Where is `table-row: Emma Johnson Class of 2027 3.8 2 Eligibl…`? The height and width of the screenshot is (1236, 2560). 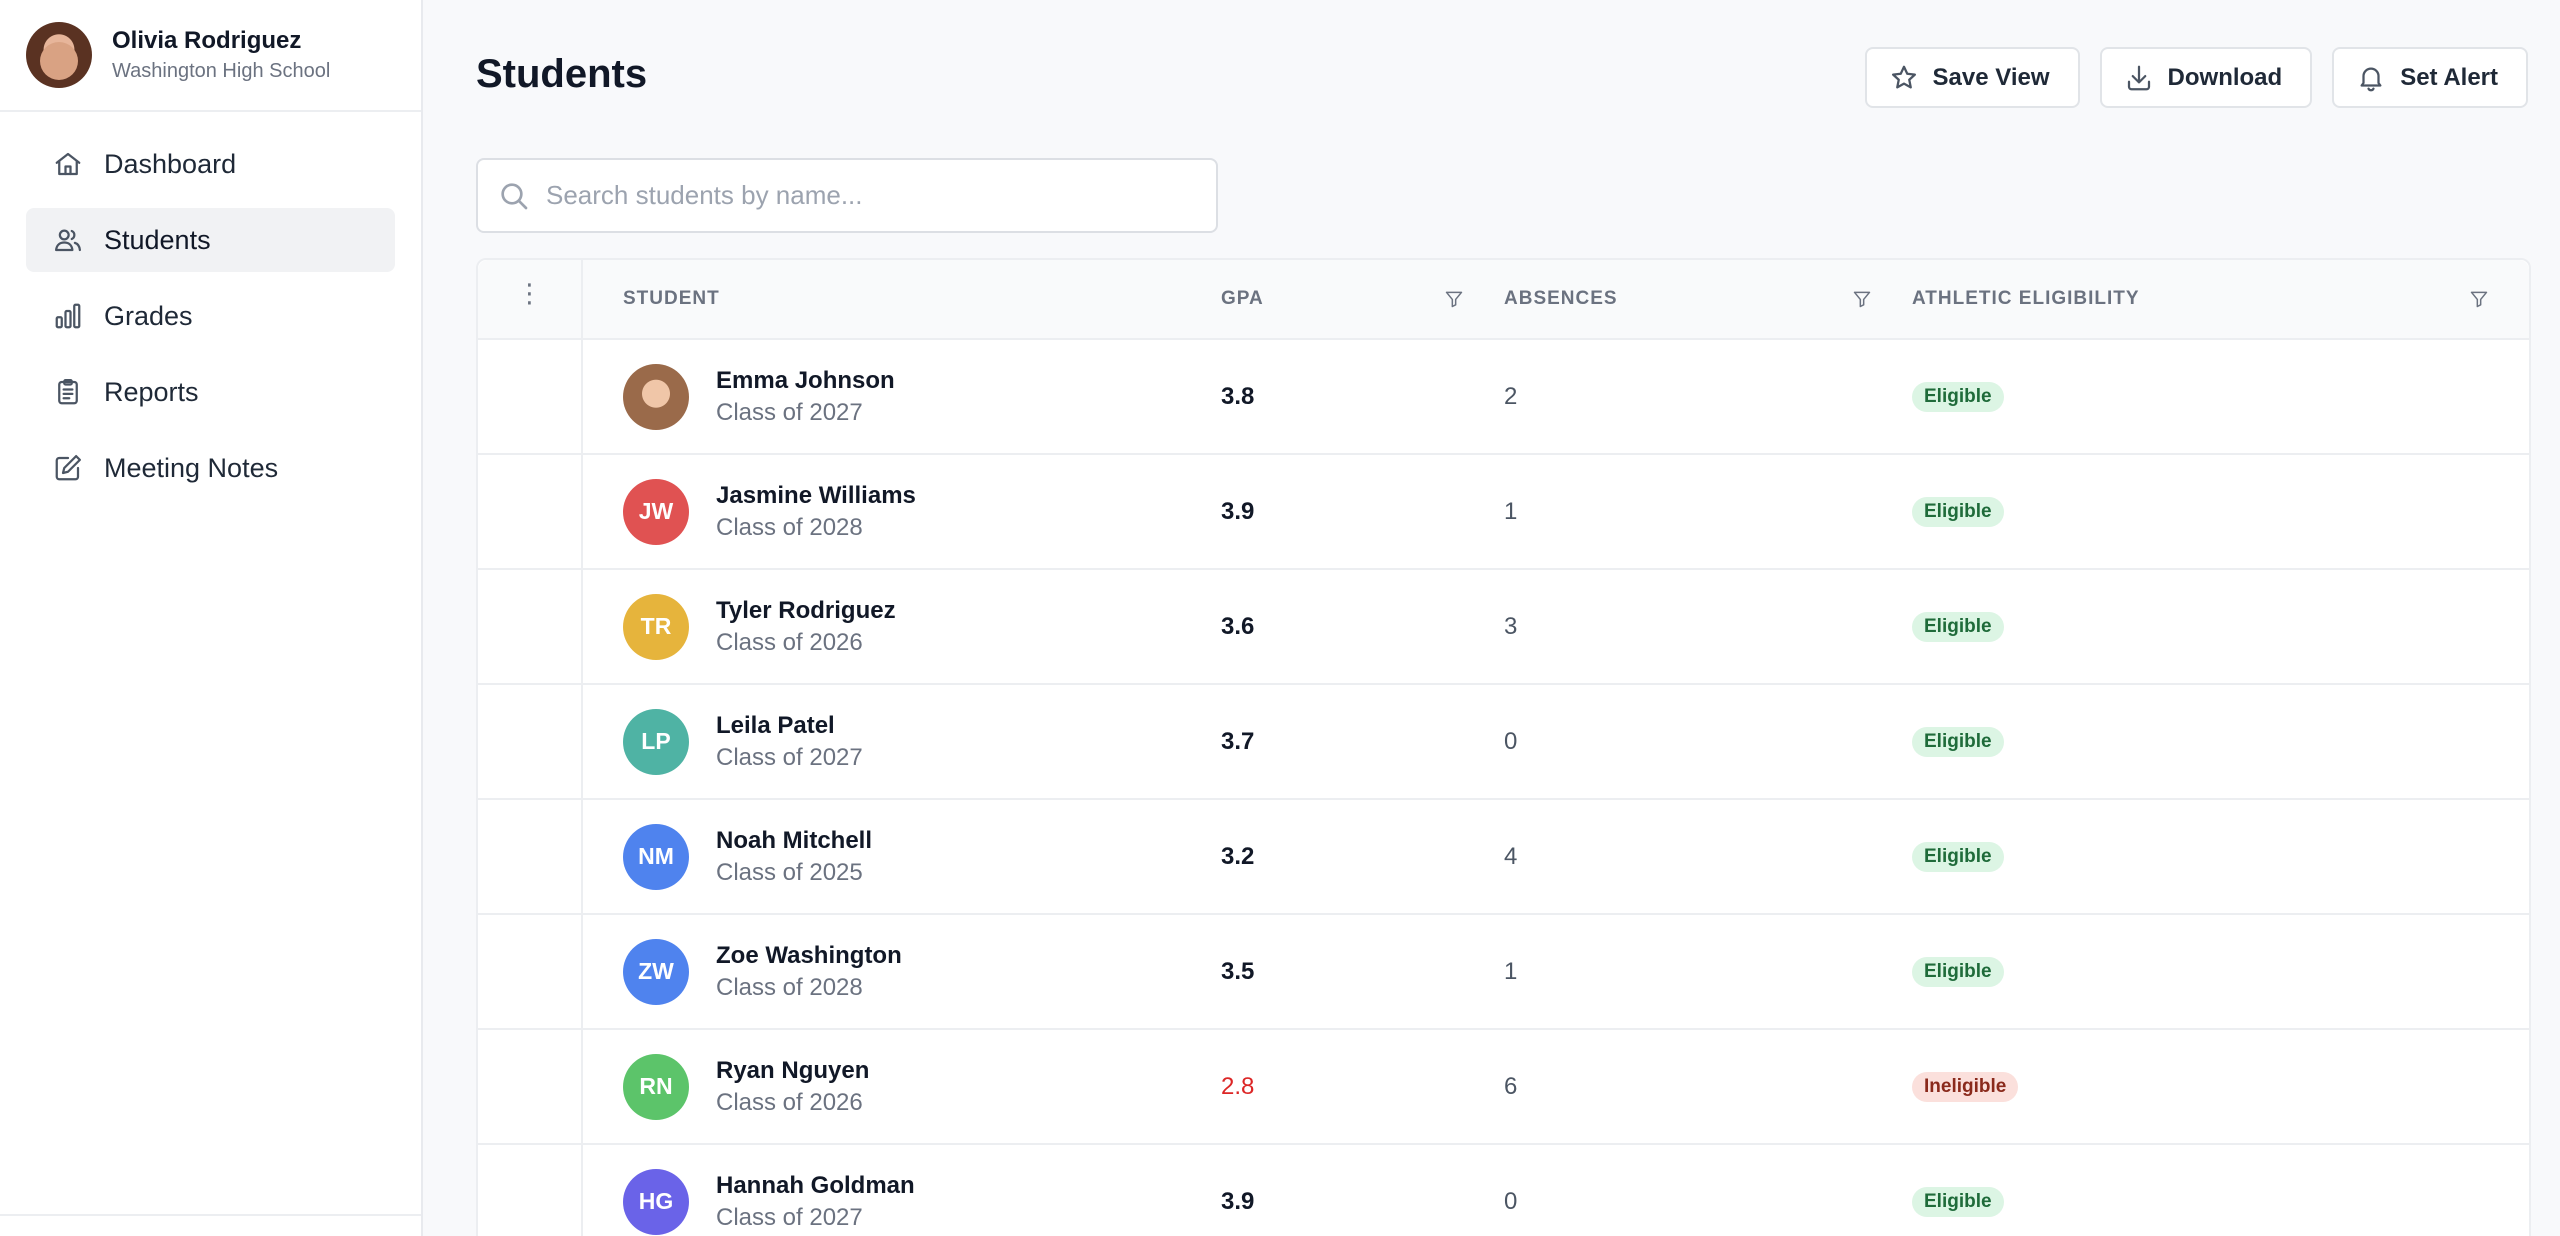 table-row: Emma Johnson Class of 2027 3.8 2 Eligibl… is located at coordinates (1503, 397).